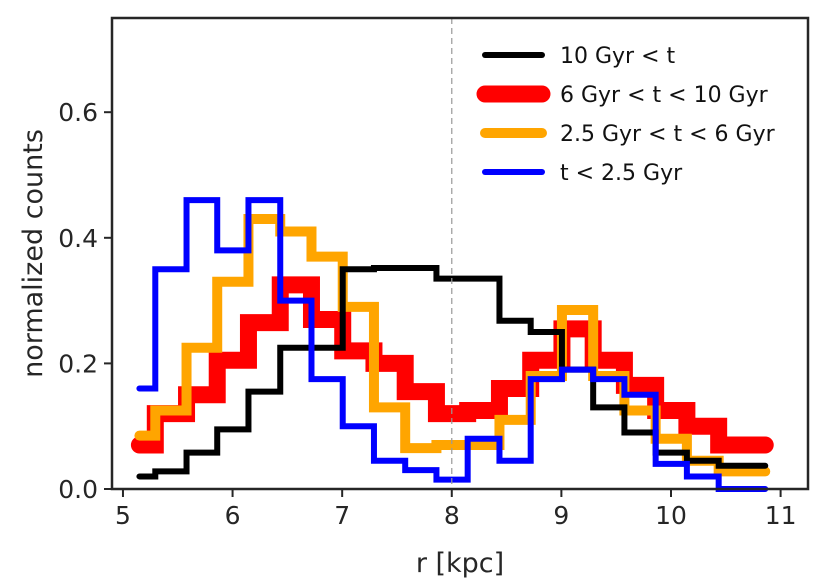  I want to click on x-tick-label: 7, so click(342, 515).